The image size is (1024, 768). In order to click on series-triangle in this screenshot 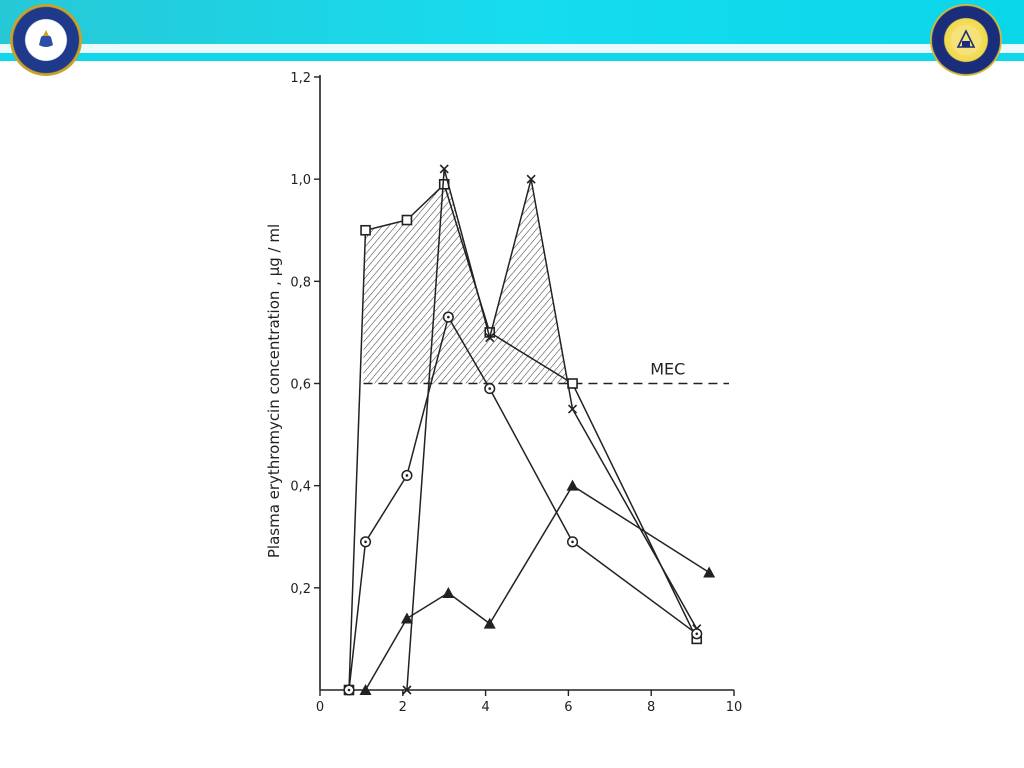, I will do `click(537, 587)`.